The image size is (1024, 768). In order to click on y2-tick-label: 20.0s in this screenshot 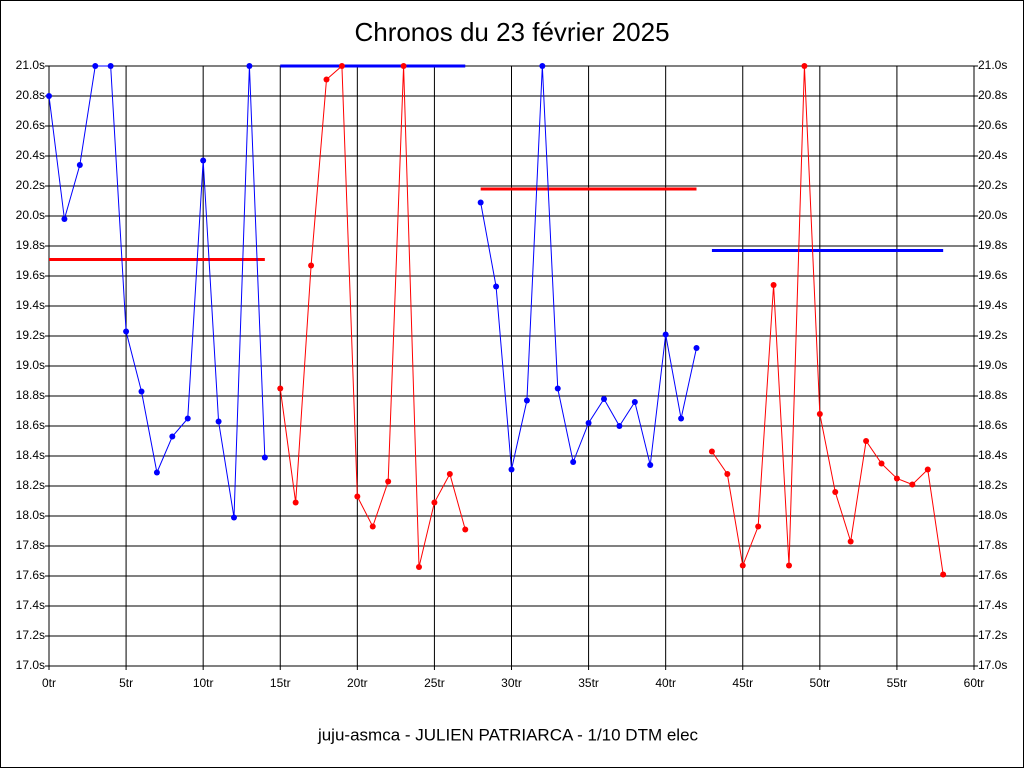, I will do `click(992, 215)`.